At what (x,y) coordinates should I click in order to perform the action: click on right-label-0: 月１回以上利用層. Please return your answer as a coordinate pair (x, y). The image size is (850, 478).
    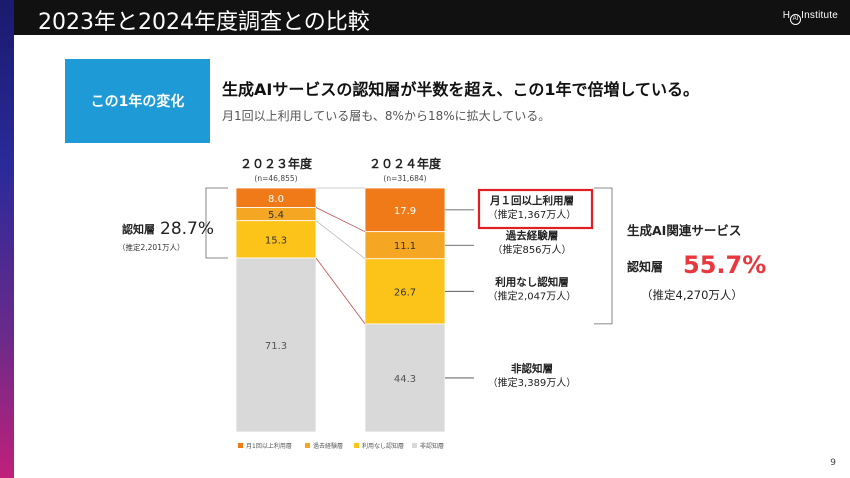
    Looking at the image, I should click on (531, 200).